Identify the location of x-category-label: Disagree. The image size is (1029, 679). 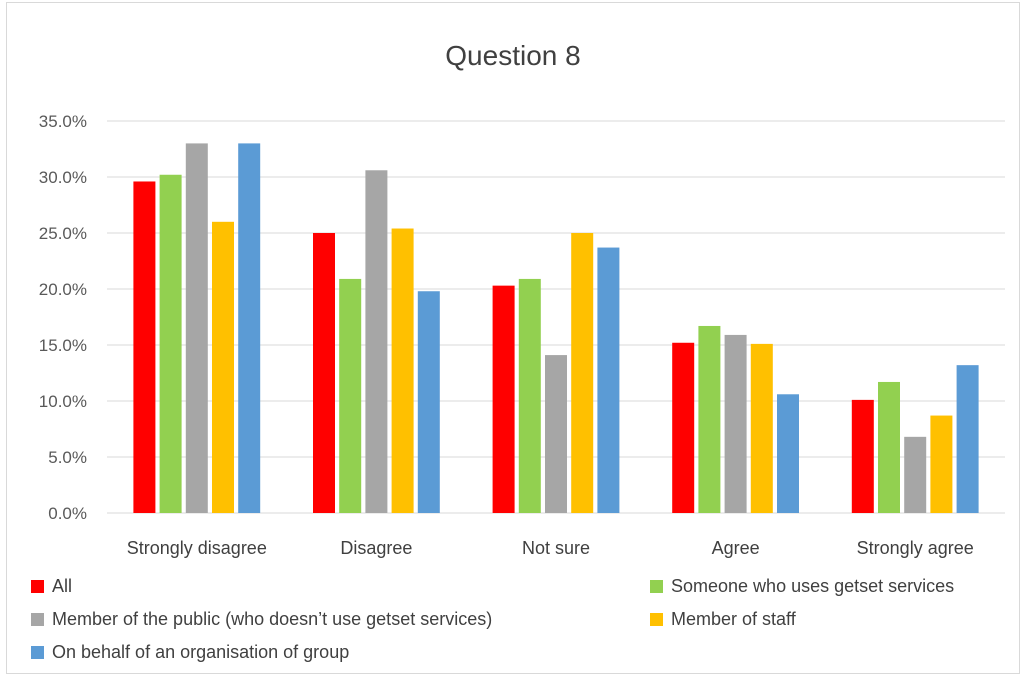
(376, 548).